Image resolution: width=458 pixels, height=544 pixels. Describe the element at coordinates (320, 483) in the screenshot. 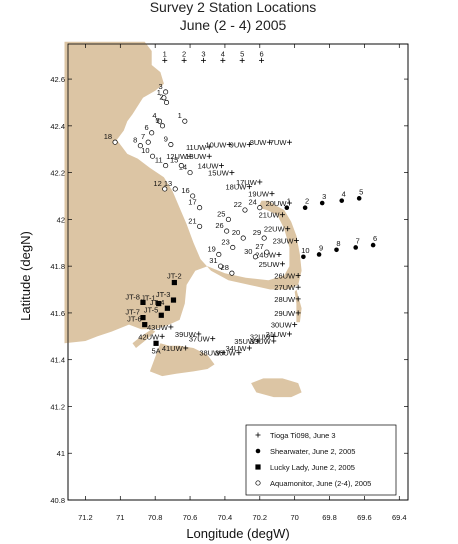

I see `legend-aquamonitor-label: Aquamonitor, June (2-4), 2005` at that location.